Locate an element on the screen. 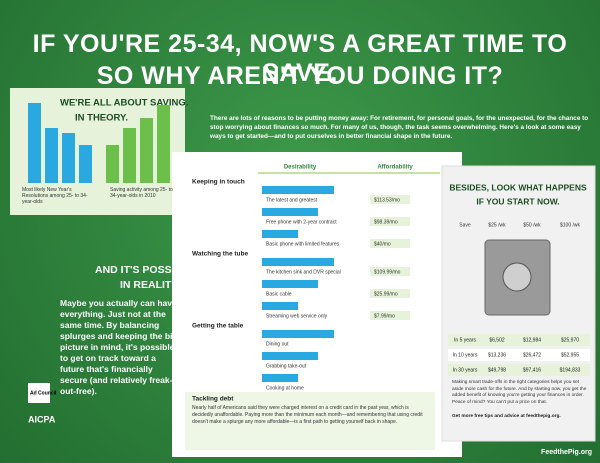  section-title: Tackling debt is located at coordinates (213, 399).